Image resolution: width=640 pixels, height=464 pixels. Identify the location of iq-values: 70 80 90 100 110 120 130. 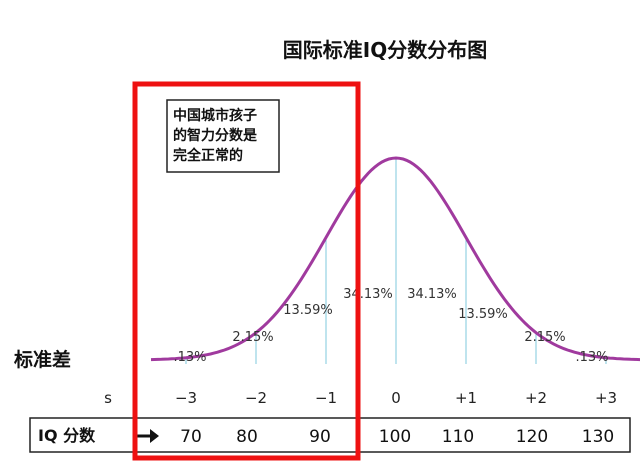
(397, 437).